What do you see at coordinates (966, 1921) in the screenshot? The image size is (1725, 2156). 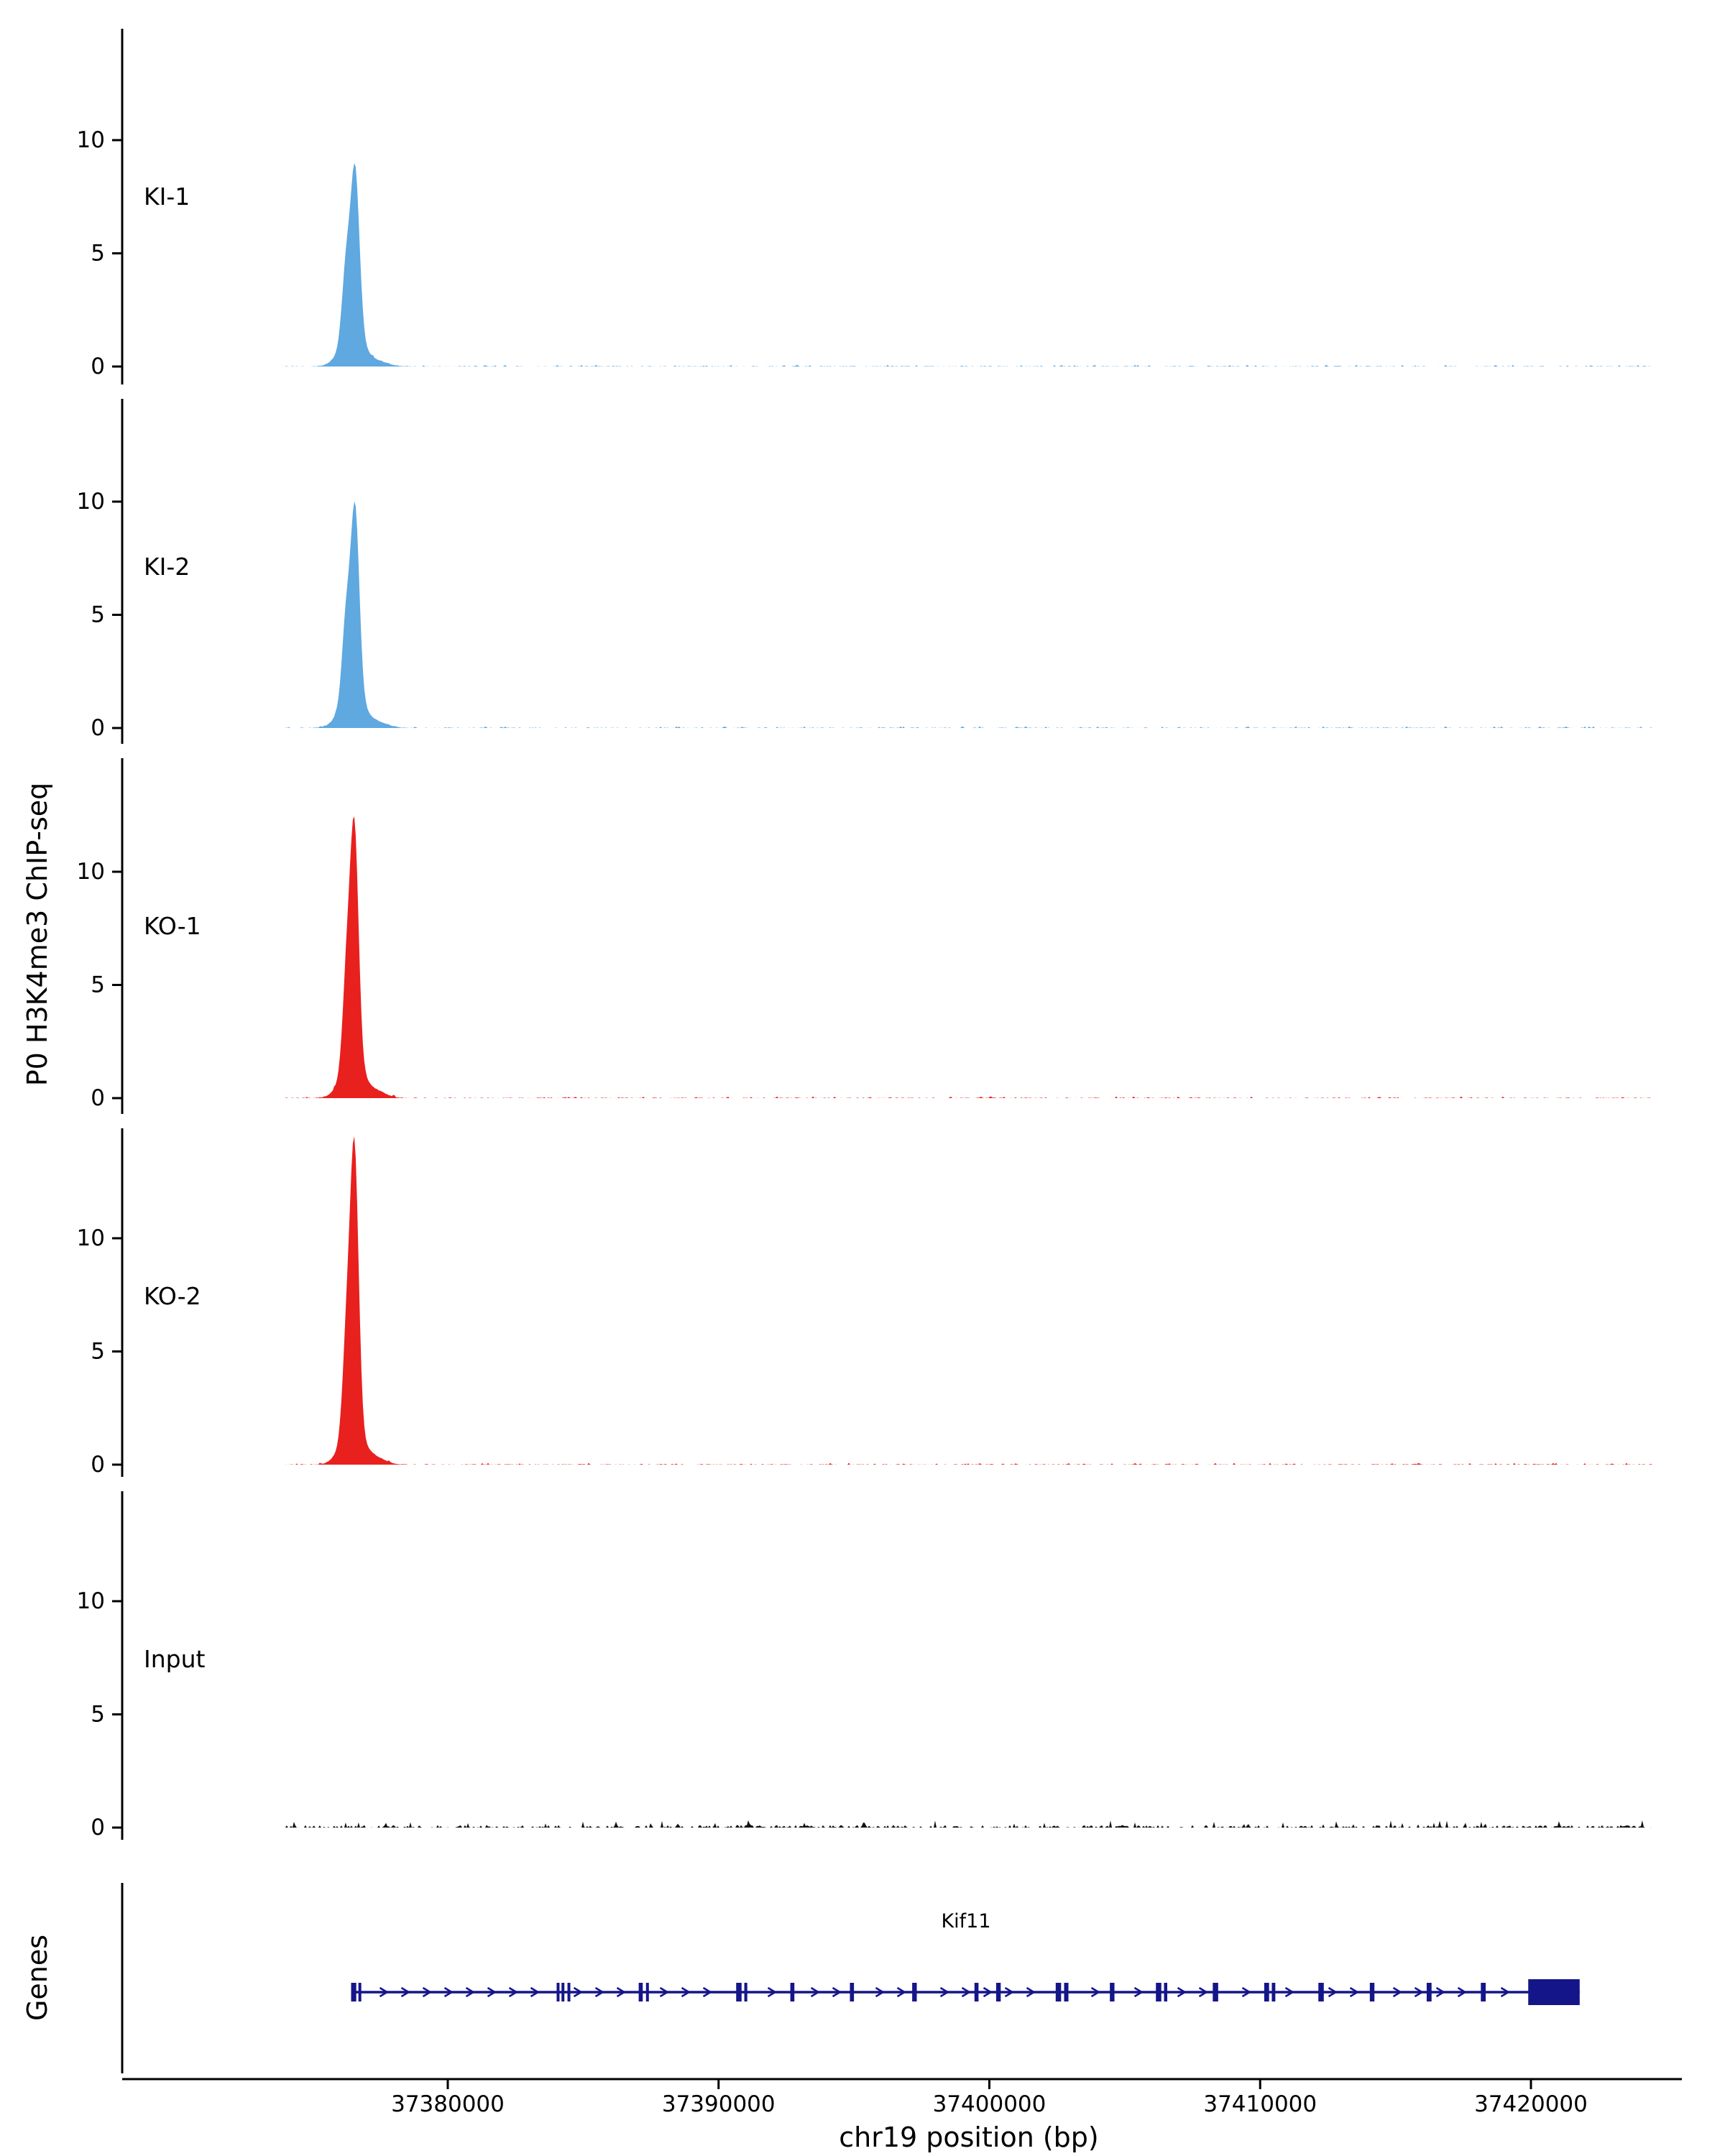 I see `gene-name-label: Kif11` at bounding box center [966, 1921].